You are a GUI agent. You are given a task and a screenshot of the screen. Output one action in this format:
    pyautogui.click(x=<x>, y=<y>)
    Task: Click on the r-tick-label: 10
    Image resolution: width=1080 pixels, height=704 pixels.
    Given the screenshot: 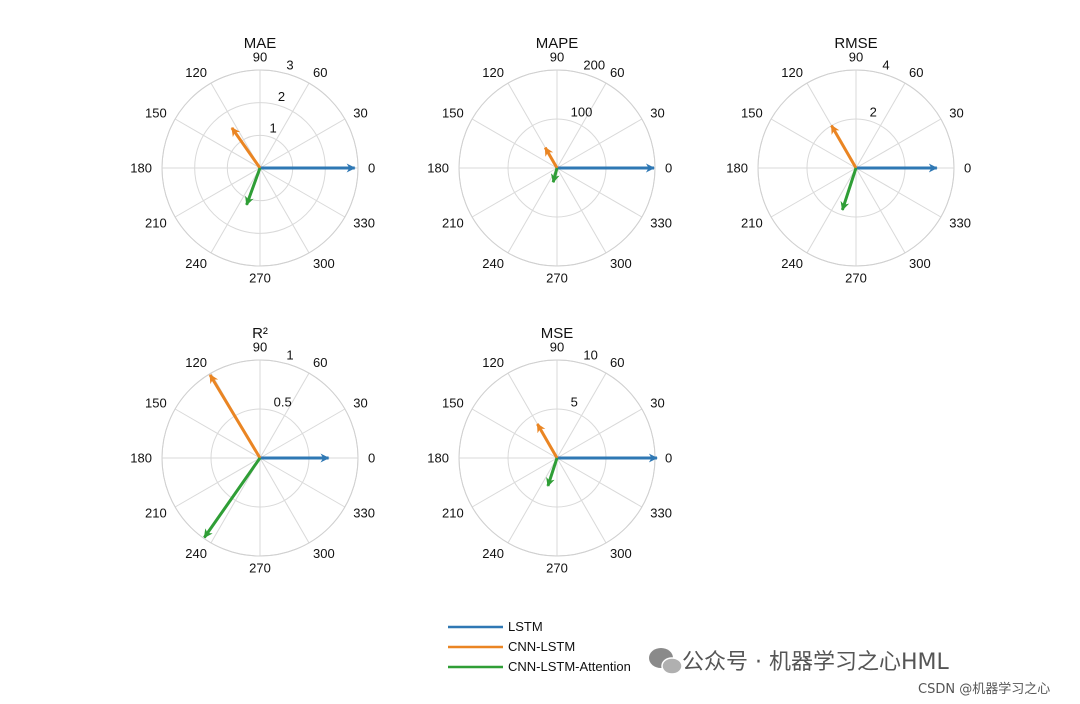 What is the action you would take?
    pyautogui.click(x=590, y=354)
    